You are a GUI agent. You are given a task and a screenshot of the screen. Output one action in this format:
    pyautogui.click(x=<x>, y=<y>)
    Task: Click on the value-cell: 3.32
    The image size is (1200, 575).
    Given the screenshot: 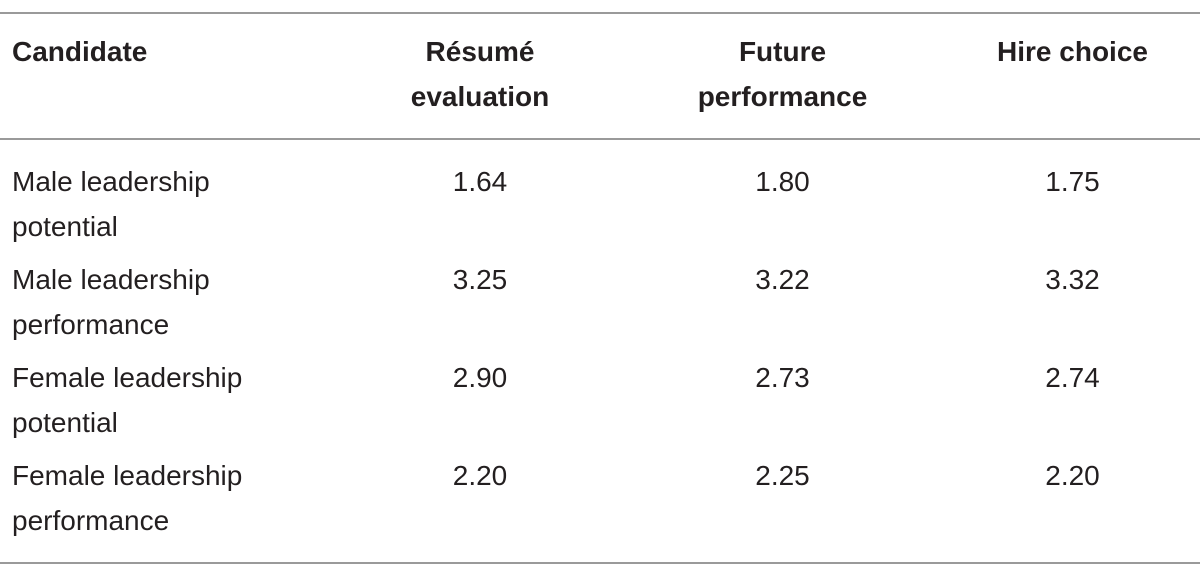 What is the action you would take?
    pyautogui.click(x=1072, y=279)
    